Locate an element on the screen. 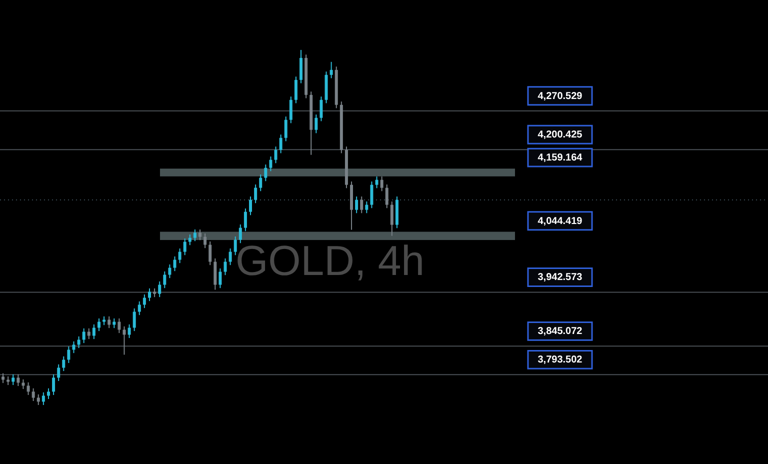 The width and height of the screenshot is (768, 464). ref-line-label: 3,845.072 is located at coordinates (560, 332).